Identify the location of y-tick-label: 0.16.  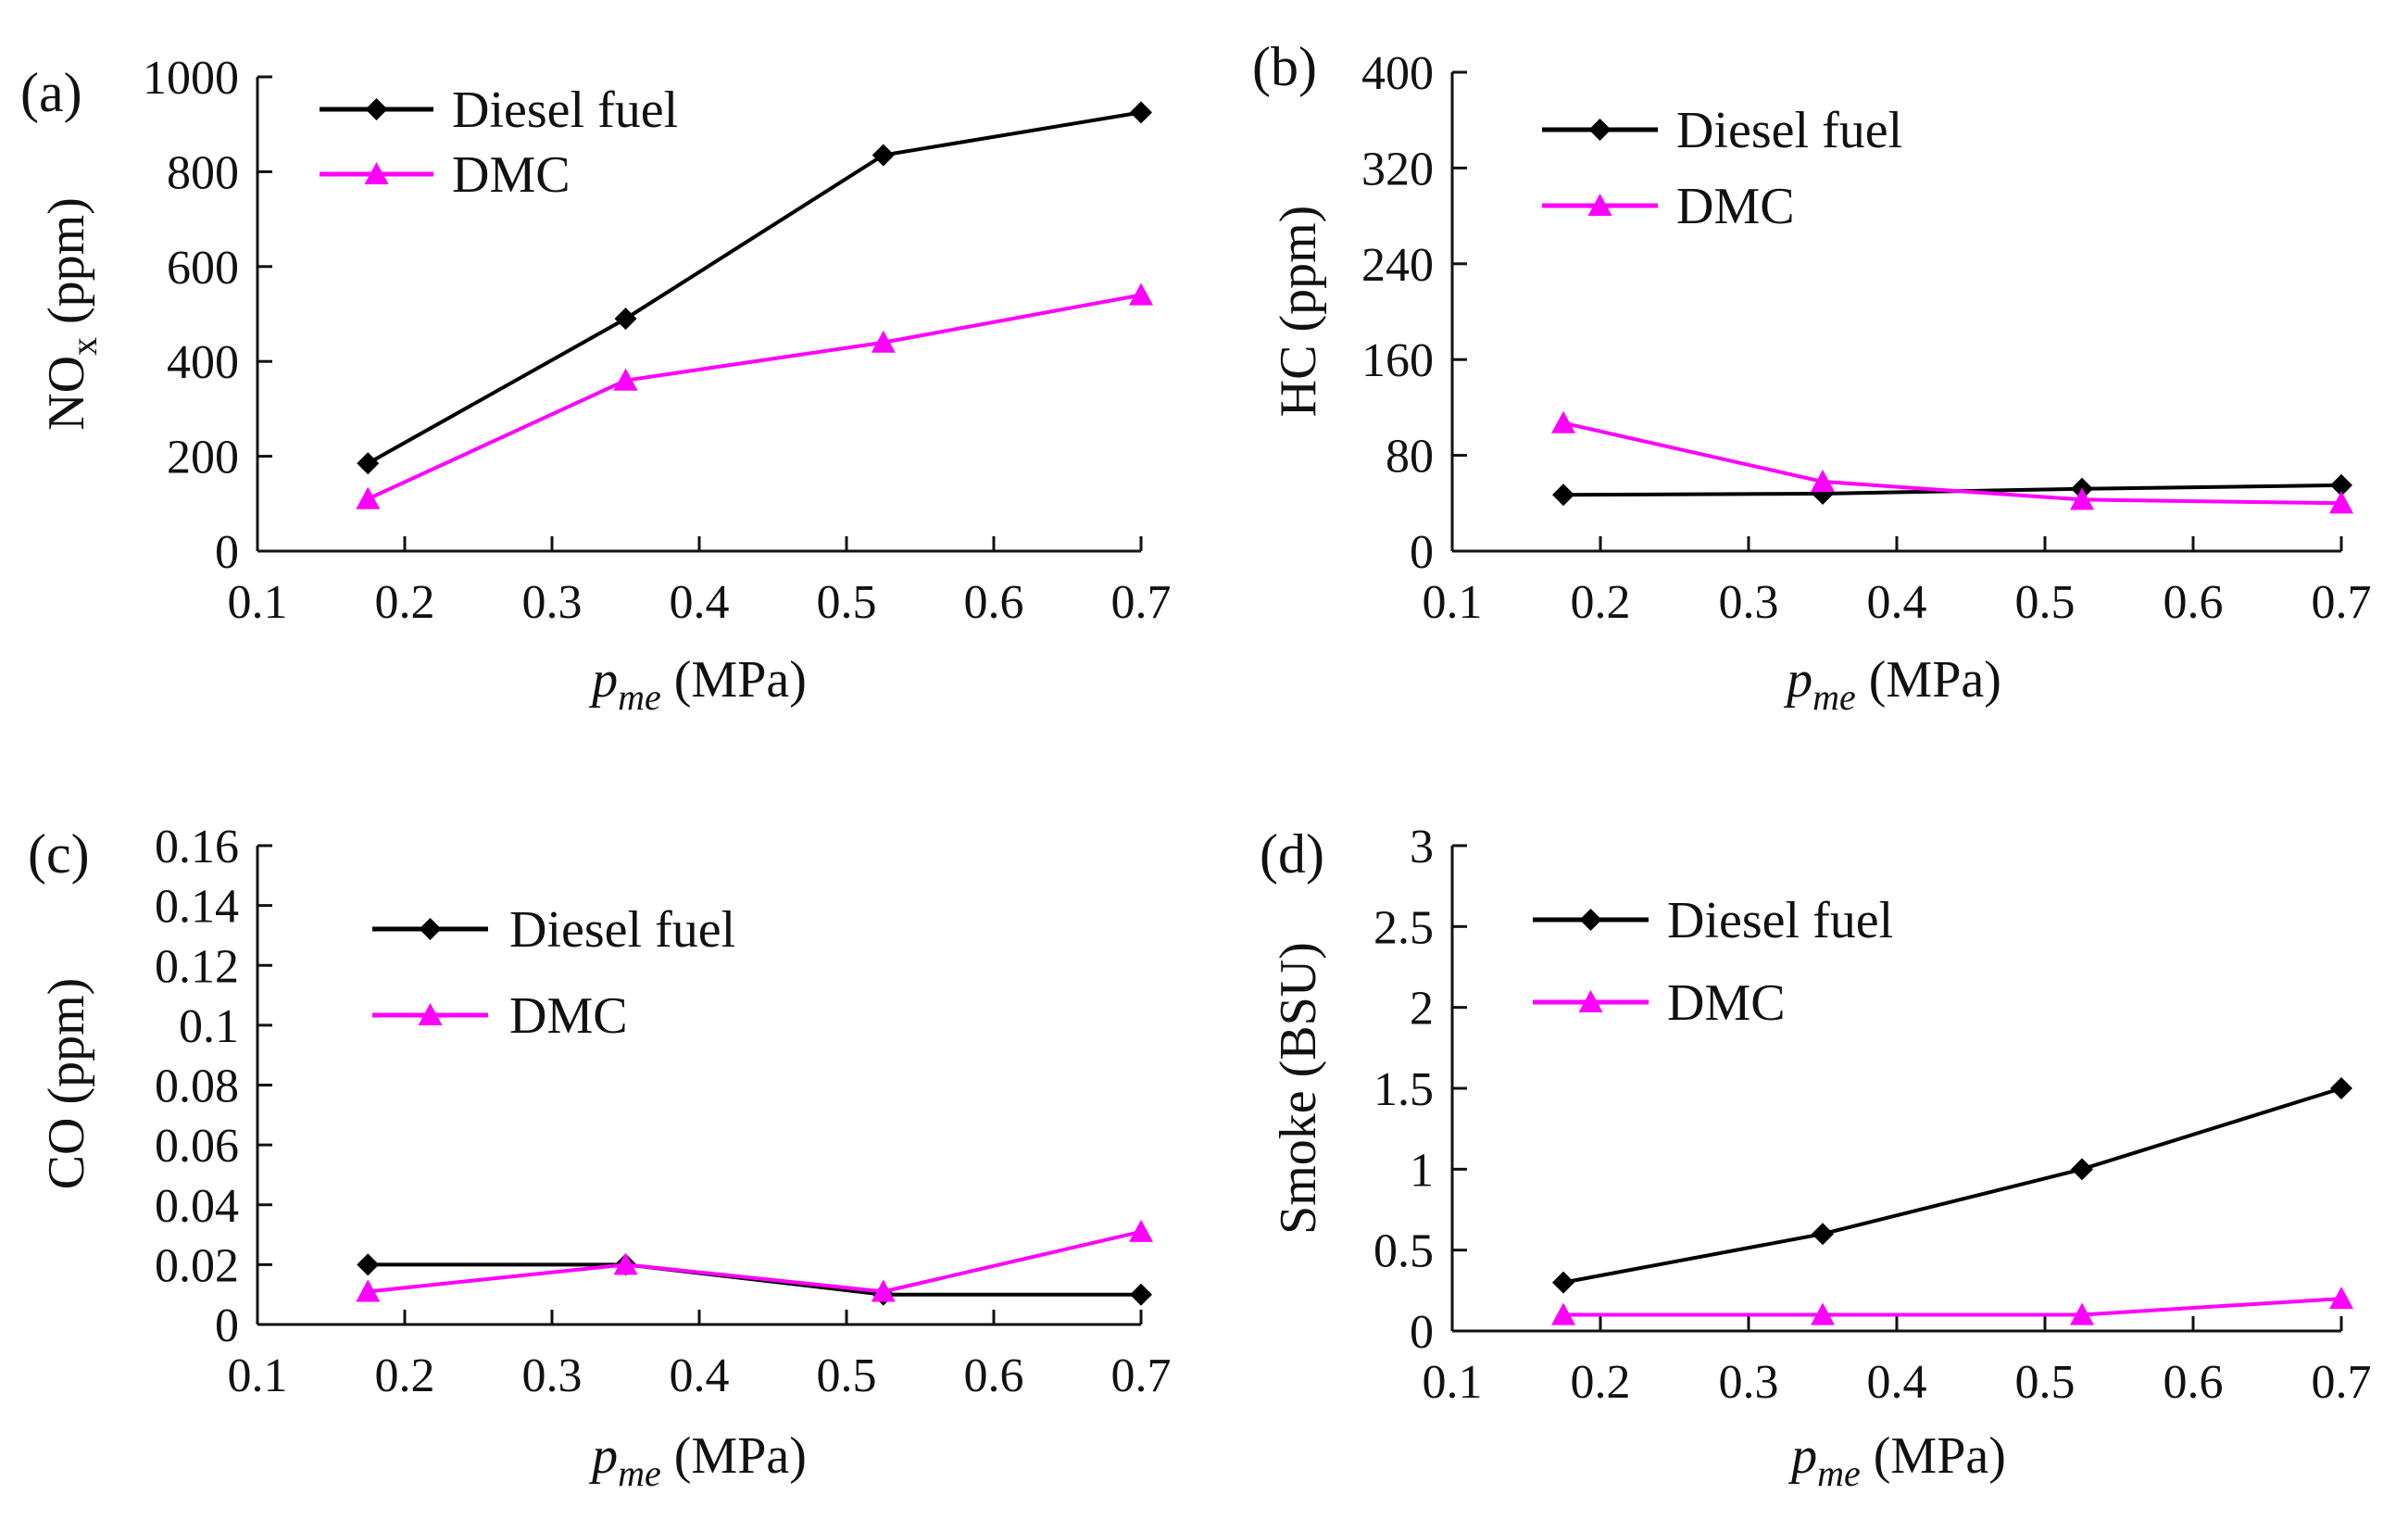
(197, 847).